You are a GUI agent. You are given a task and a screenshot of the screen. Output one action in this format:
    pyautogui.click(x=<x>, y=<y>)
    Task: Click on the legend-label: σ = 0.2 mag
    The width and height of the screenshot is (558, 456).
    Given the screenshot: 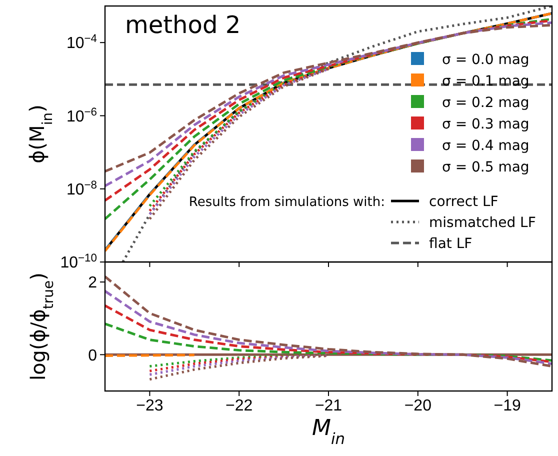 What is the action you would take?
    pyautogui.click(x=486, y=103)
    